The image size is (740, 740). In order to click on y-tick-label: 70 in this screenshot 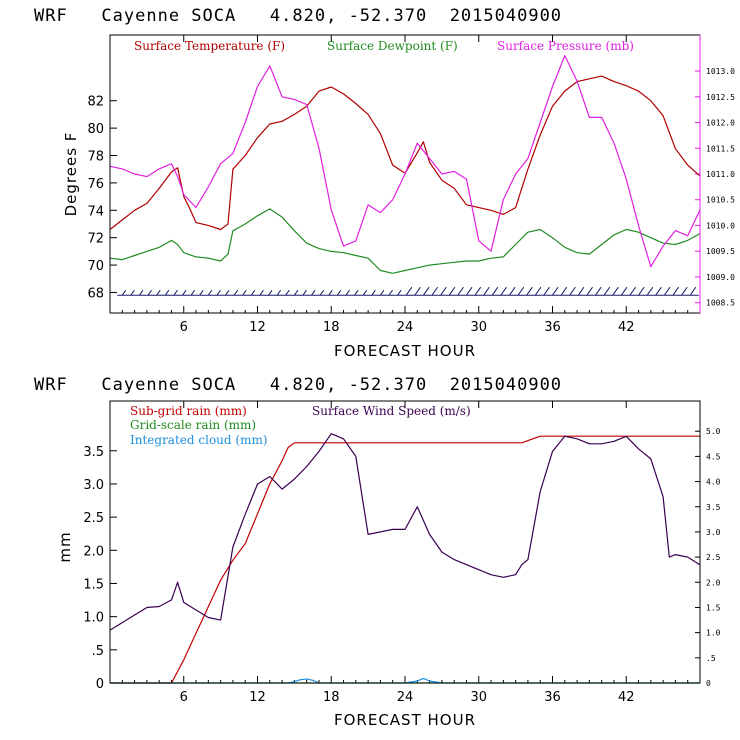, I will do `click(95, 266)`.